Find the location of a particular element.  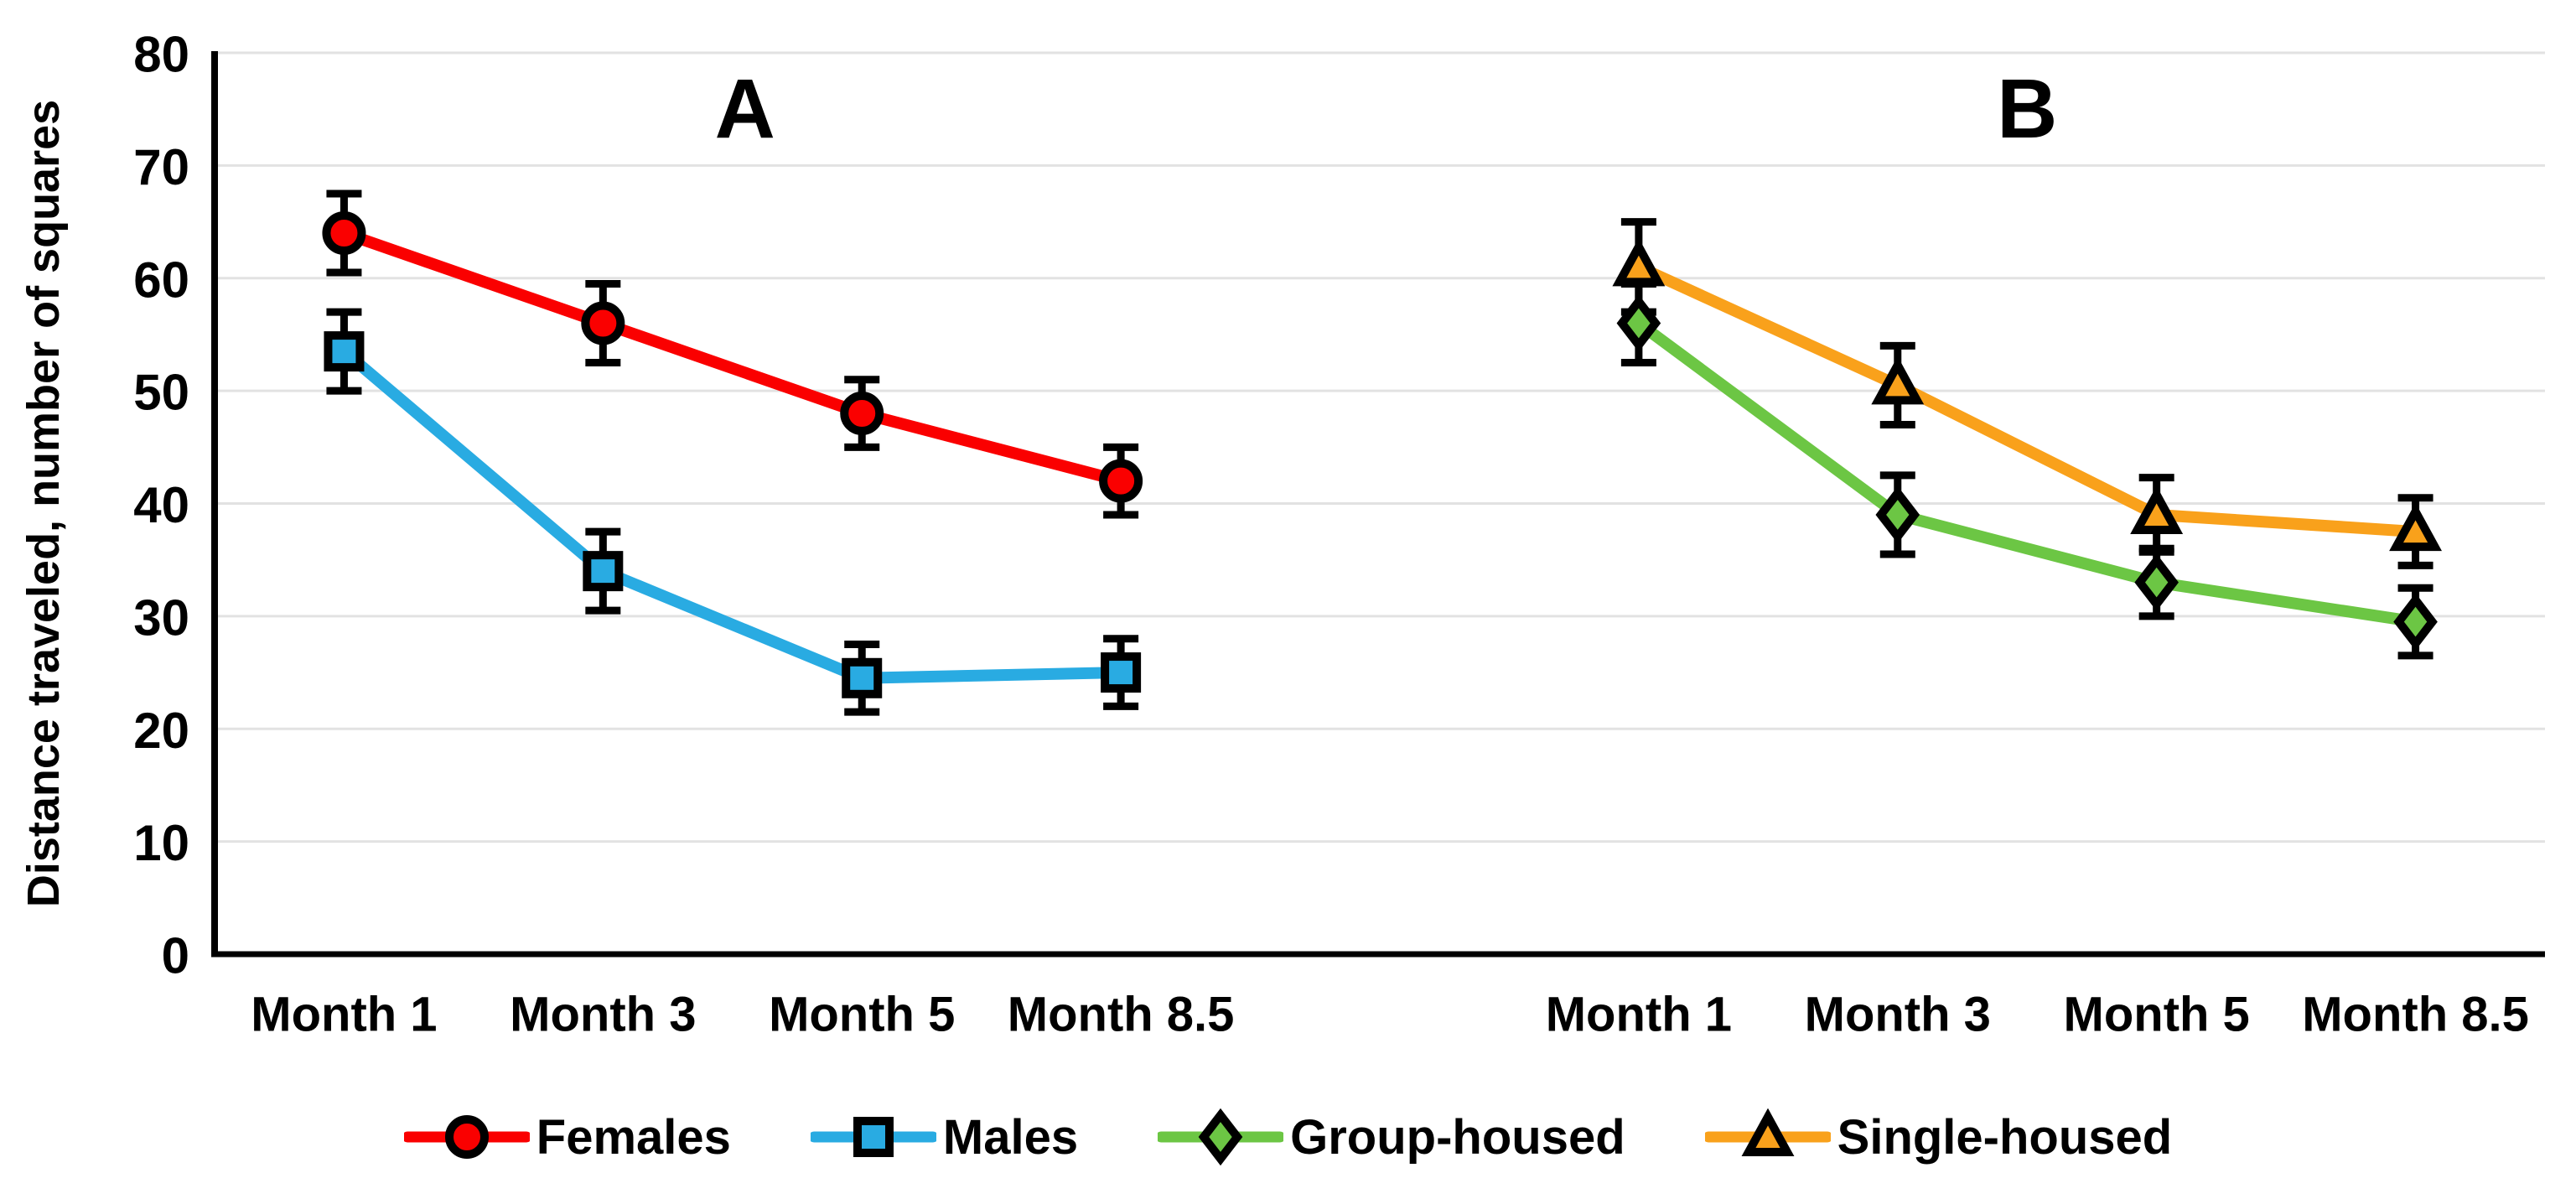

x-label-a-month-8-5: Month 8.5 is located at coordinates (1121, 1015).